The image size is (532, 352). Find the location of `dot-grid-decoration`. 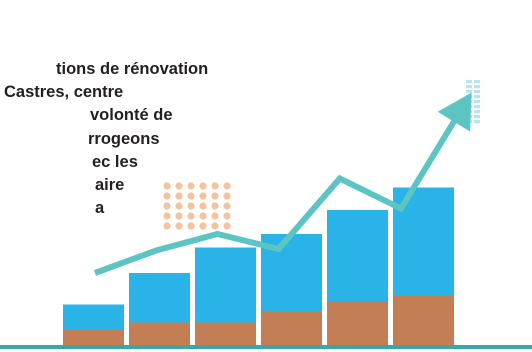

dot-grid-decoration is located at coordinates (197, 206).